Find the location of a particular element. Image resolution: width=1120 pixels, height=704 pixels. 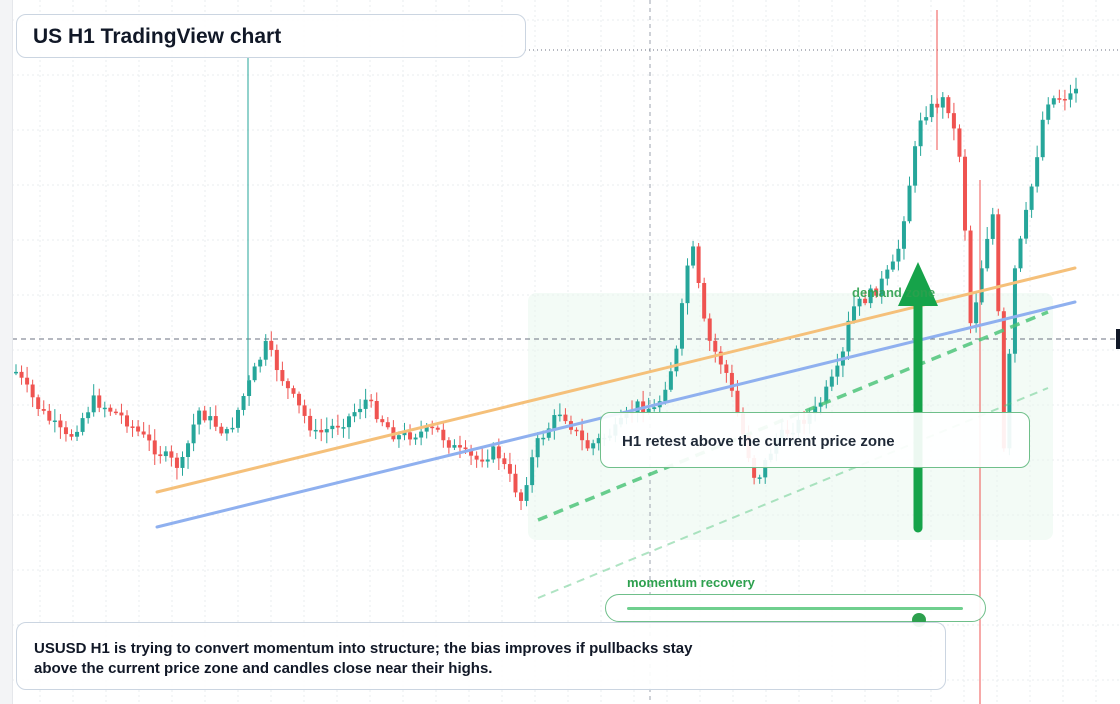

projection-line-faint is located at coordinates (793, 493).